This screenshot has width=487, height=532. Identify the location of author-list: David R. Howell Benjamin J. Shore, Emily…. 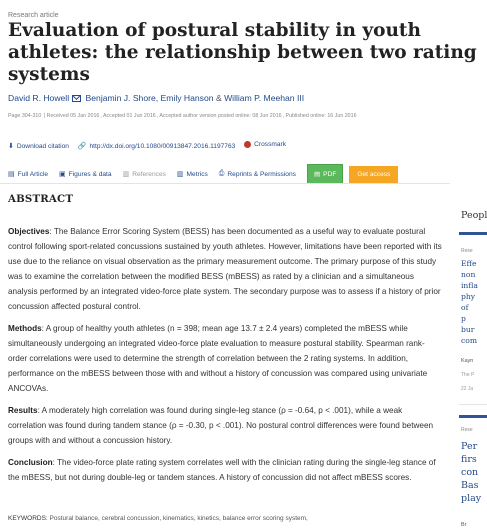
(156, 98).